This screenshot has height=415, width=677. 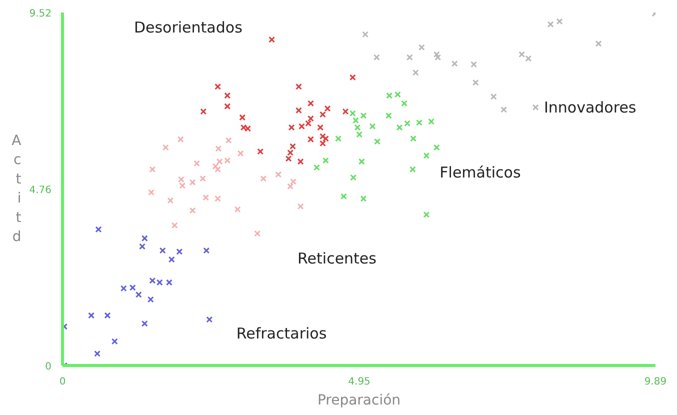 I want to click on series-label: Flemáticos, so click(x=480, y=172).